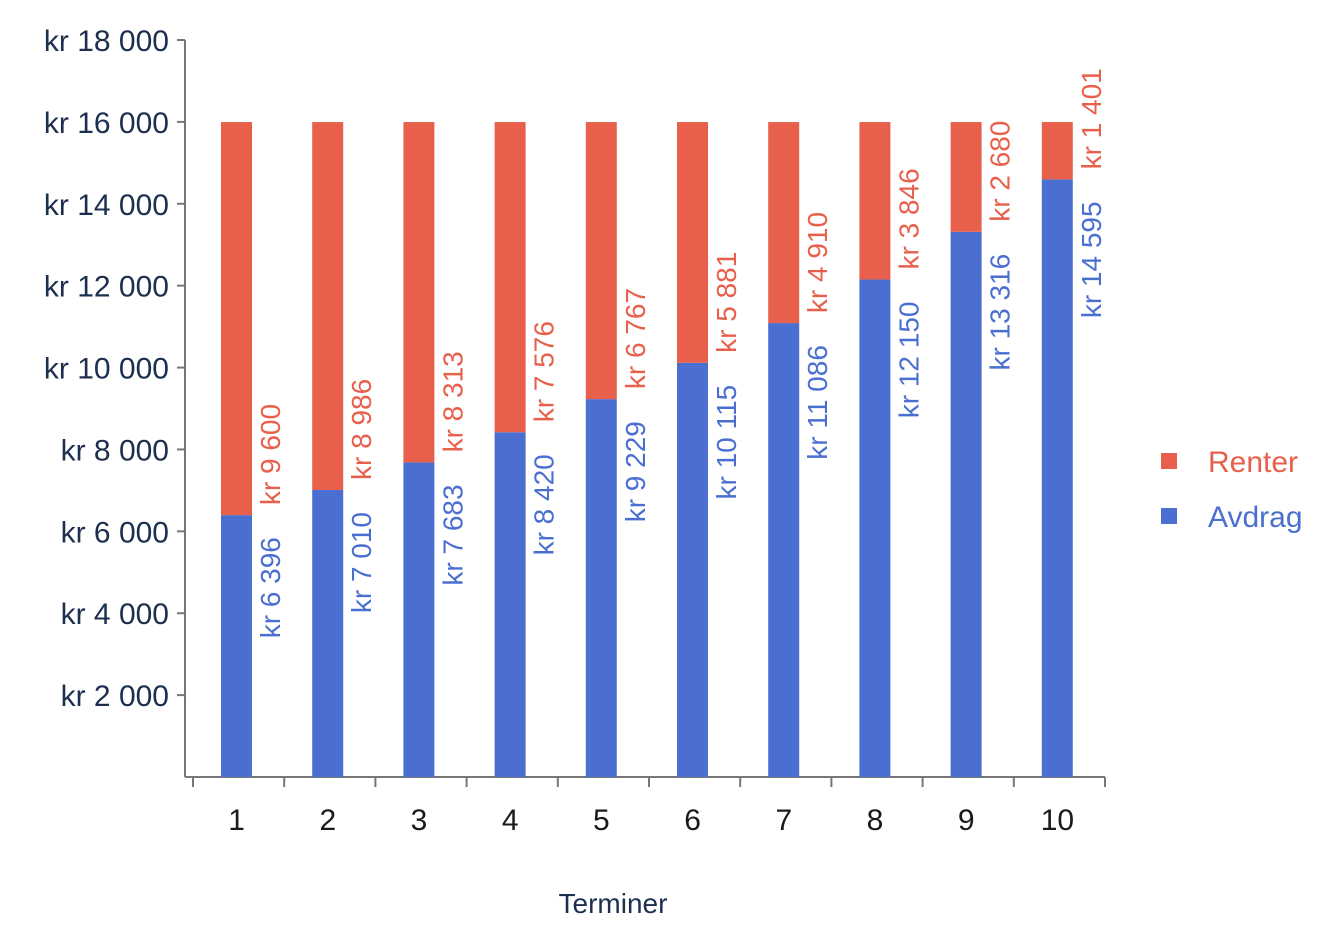 The height and width of the screenshot is (930, 1338). I want to click on x-tick-label: 6, so click(692, 820).